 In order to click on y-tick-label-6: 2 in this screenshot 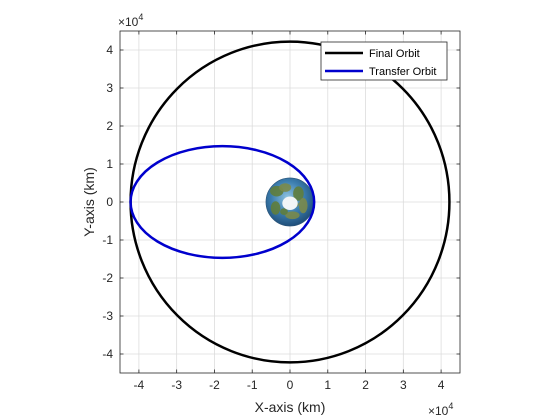, I will do `click(109, 126)`.